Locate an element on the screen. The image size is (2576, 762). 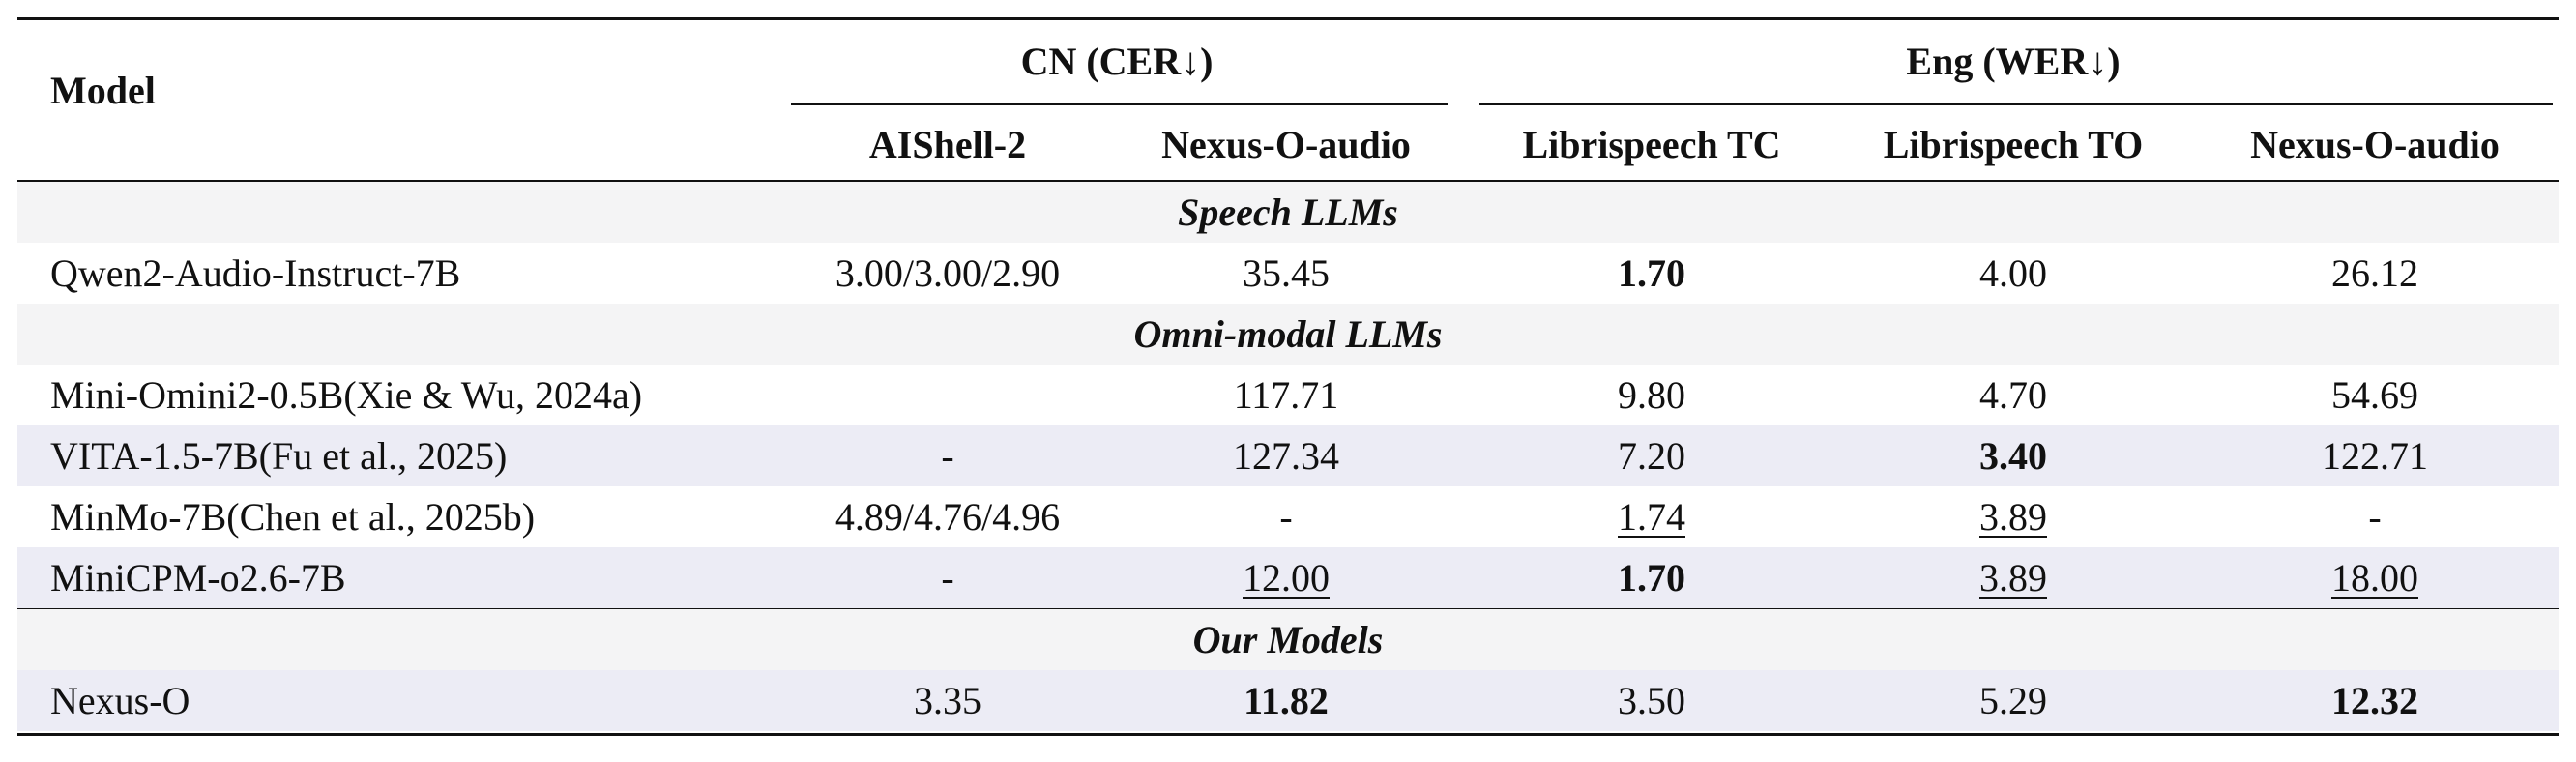
table-cell: 4.89/4.76/4.96 is located at coordinates (947, 517).